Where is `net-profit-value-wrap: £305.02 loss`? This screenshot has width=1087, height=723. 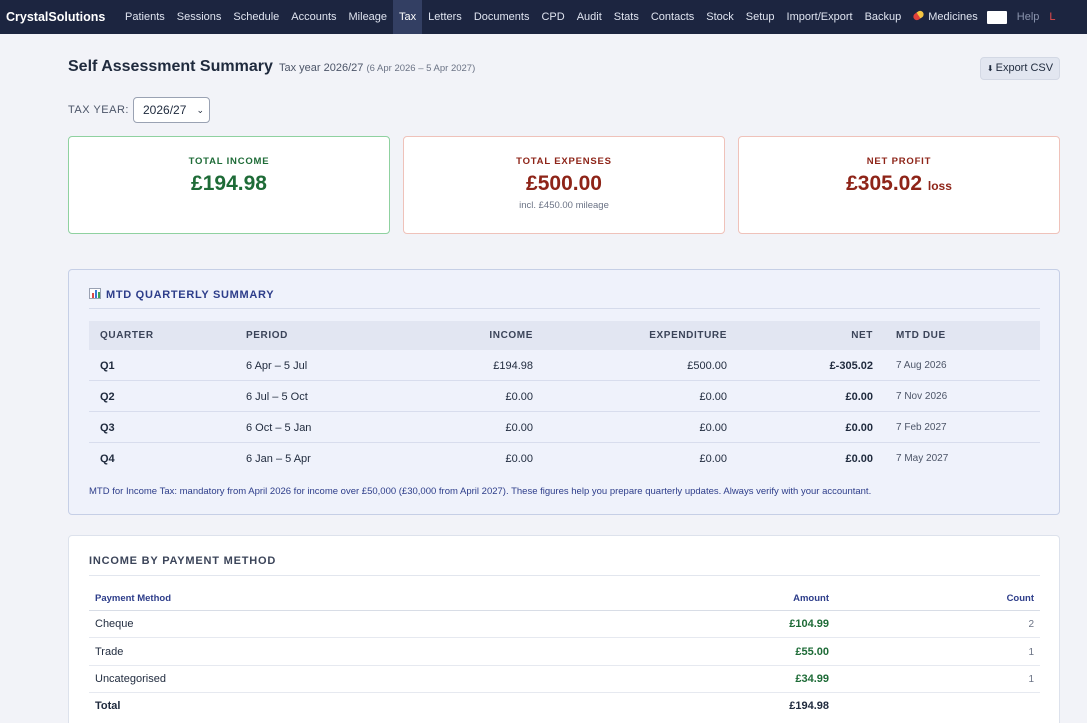
net-profit-value-wrap: £305.02 loss is located at coordinates (899, 184).